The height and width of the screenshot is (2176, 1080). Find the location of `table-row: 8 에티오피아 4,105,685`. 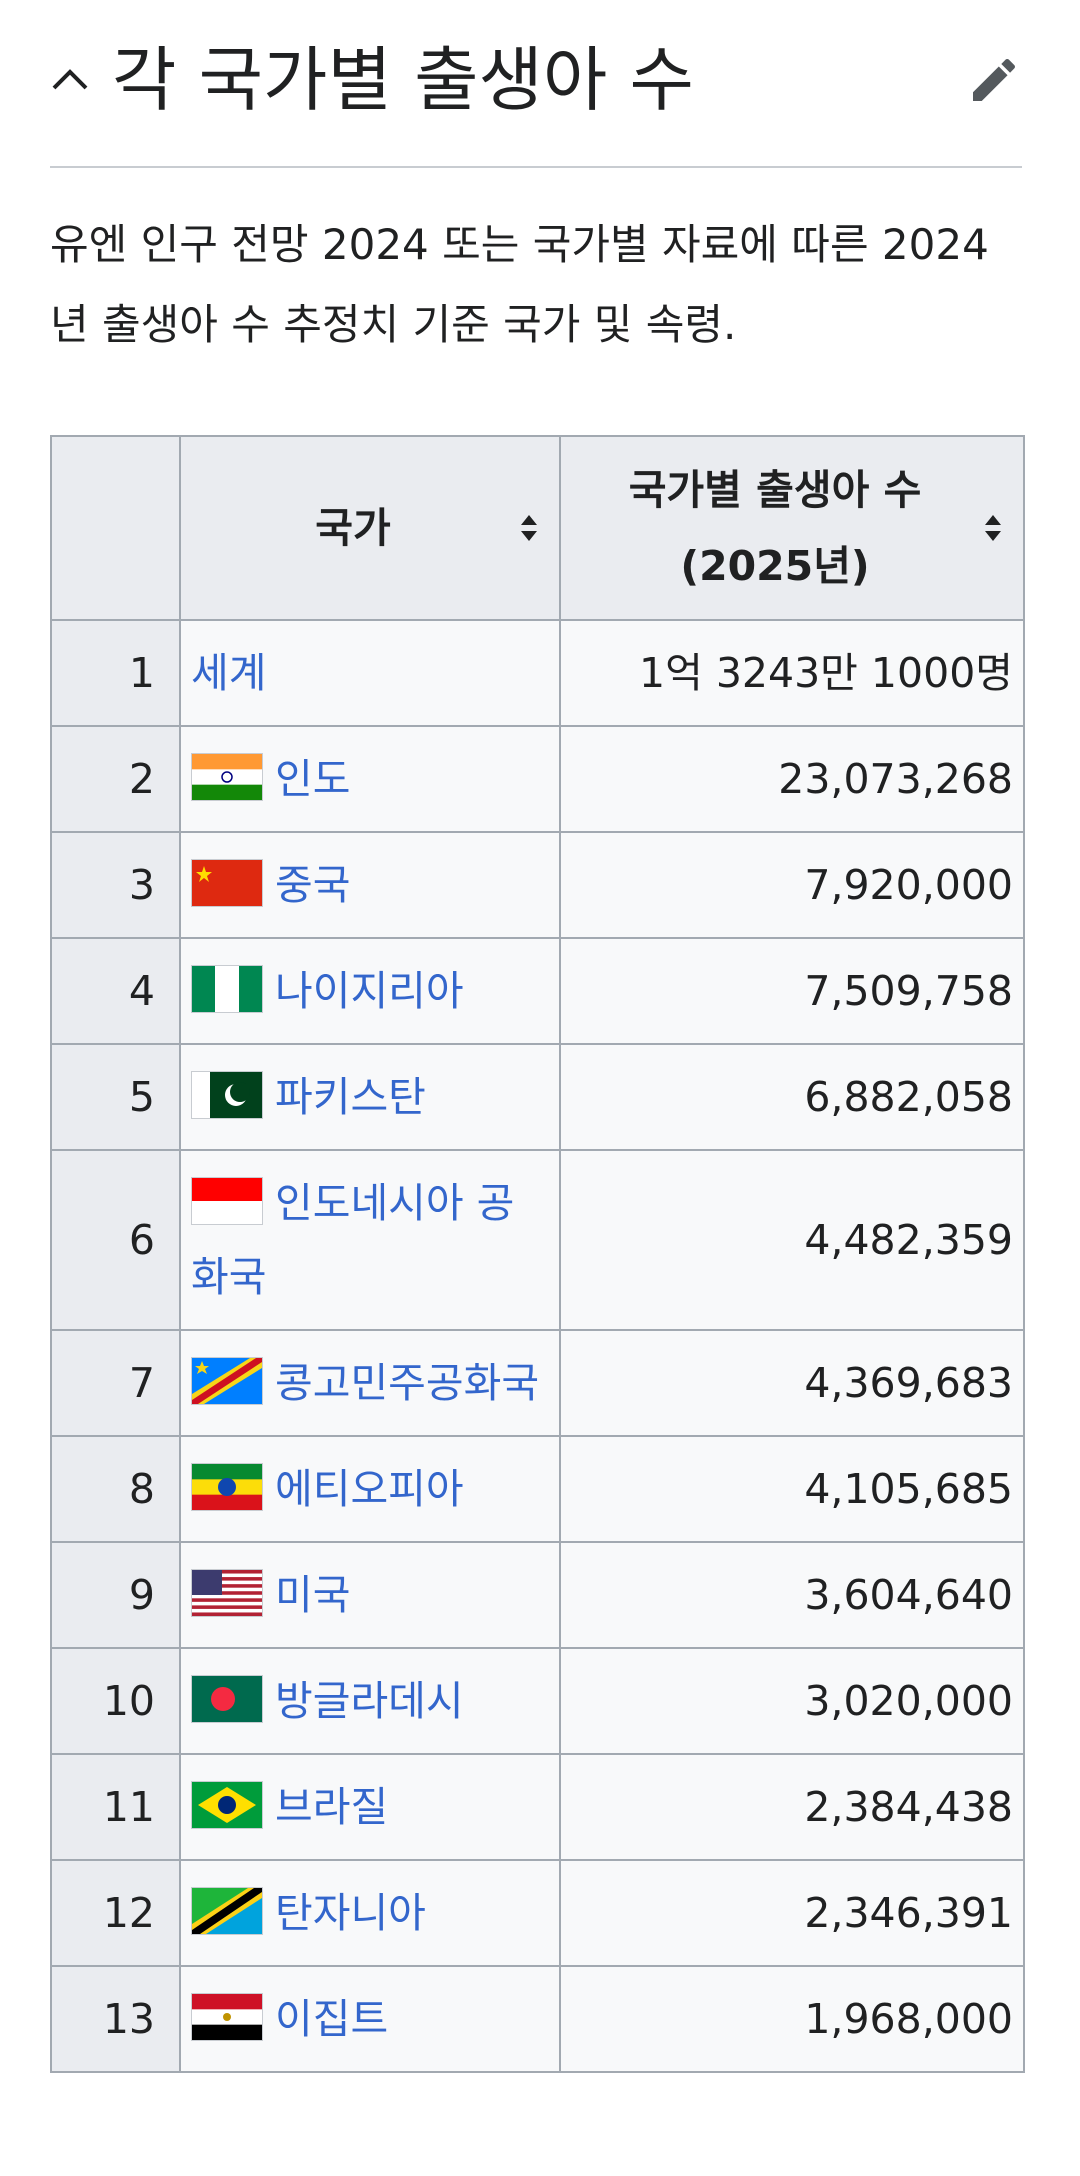

table-row: 8 에티오피아 4,105,685 is located at coordinates (537, 1489).